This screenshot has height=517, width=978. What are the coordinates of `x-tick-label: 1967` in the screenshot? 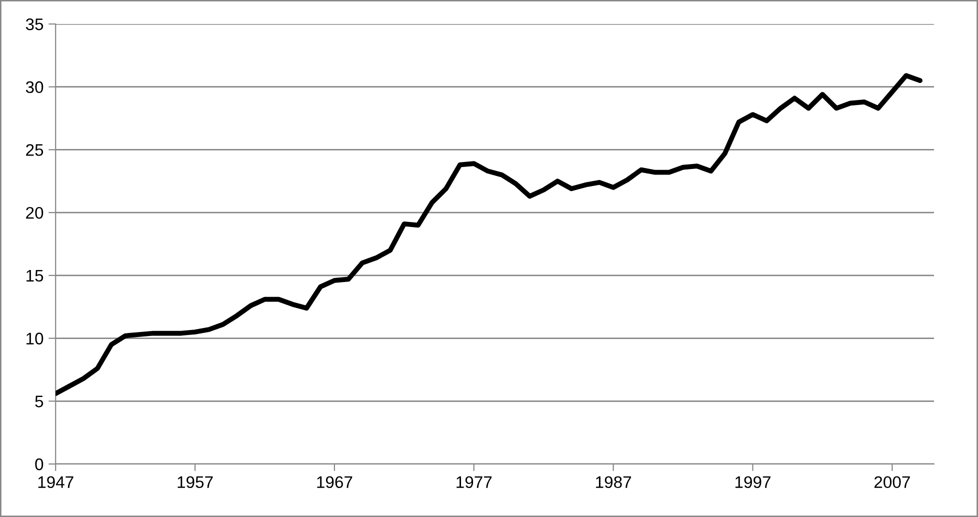 It's located at (334, 482).